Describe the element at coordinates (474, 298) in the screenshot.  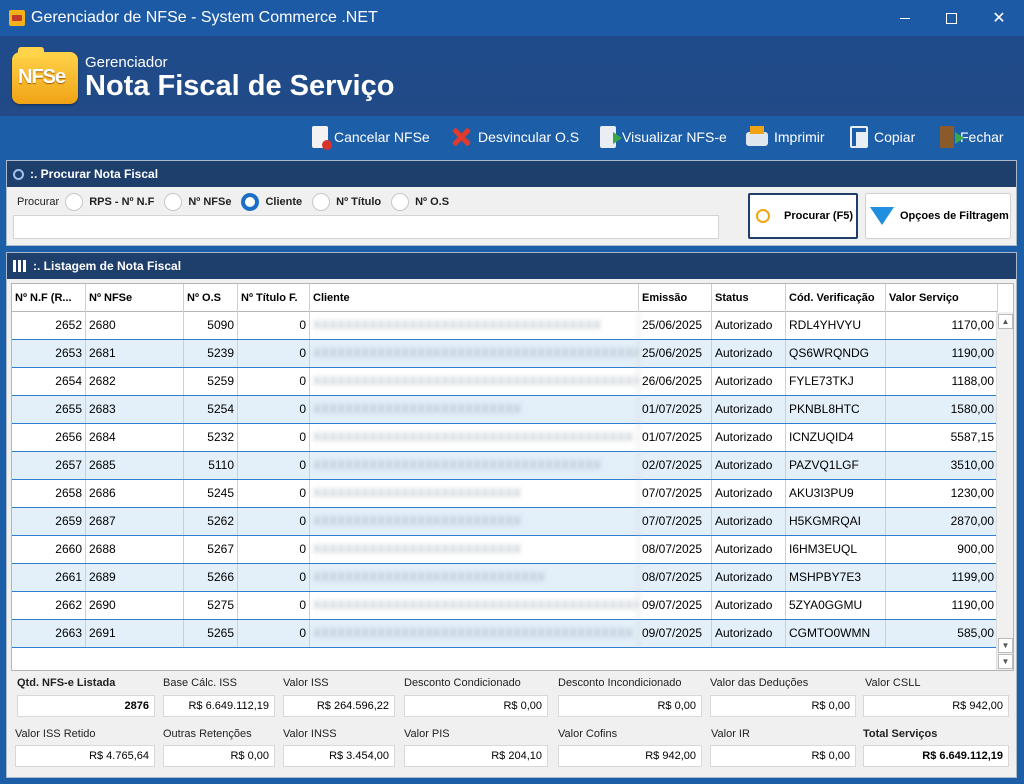
I see `col-header-cliente: Cliente` at that location.